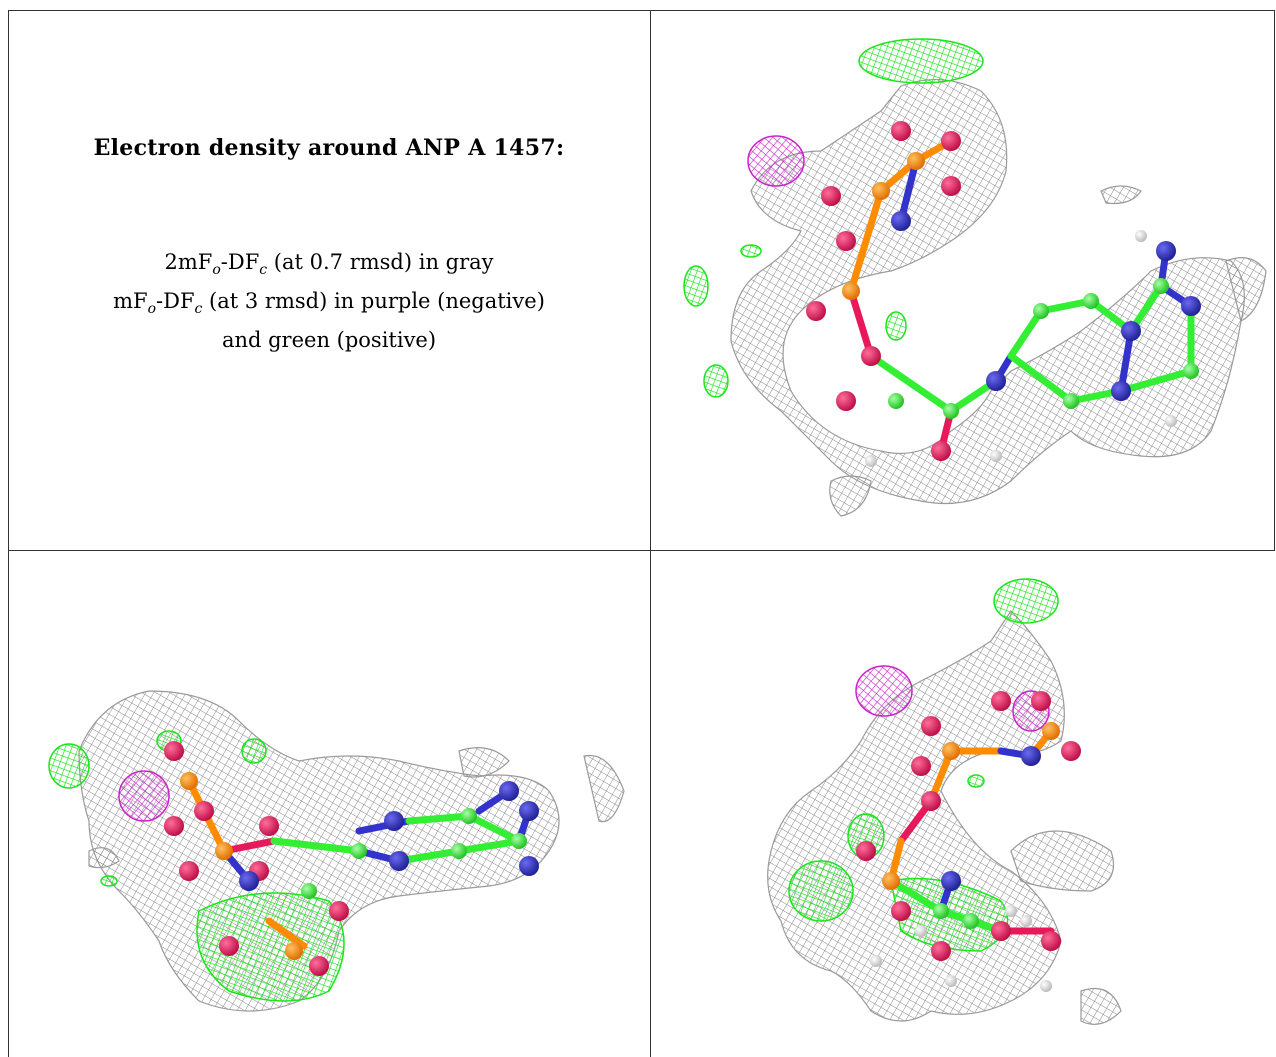 This screenshot has width=1276, height=1057. I want to click on legend-line-diff: mFo-DFc (at 3 rmsd) in purple (negative), so click(329, 303).